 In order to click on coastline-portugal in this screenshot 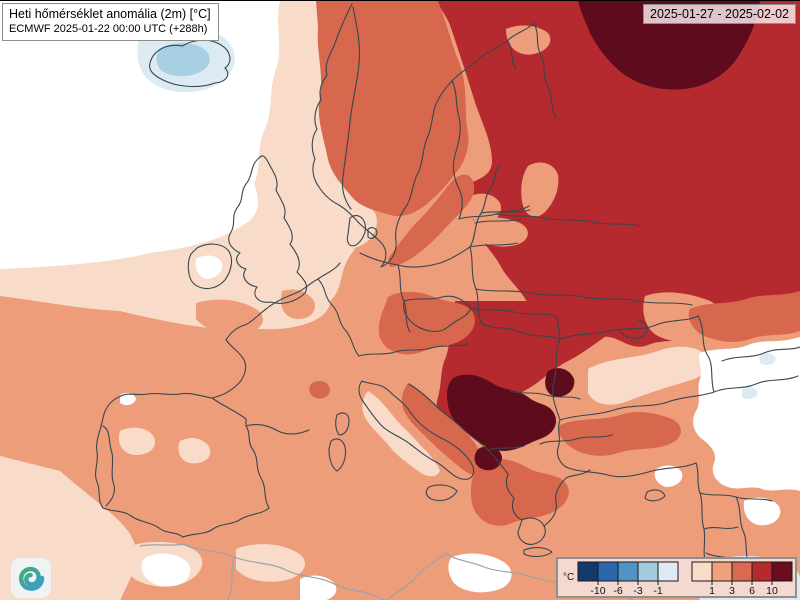, I will do `click(108, 452)`.